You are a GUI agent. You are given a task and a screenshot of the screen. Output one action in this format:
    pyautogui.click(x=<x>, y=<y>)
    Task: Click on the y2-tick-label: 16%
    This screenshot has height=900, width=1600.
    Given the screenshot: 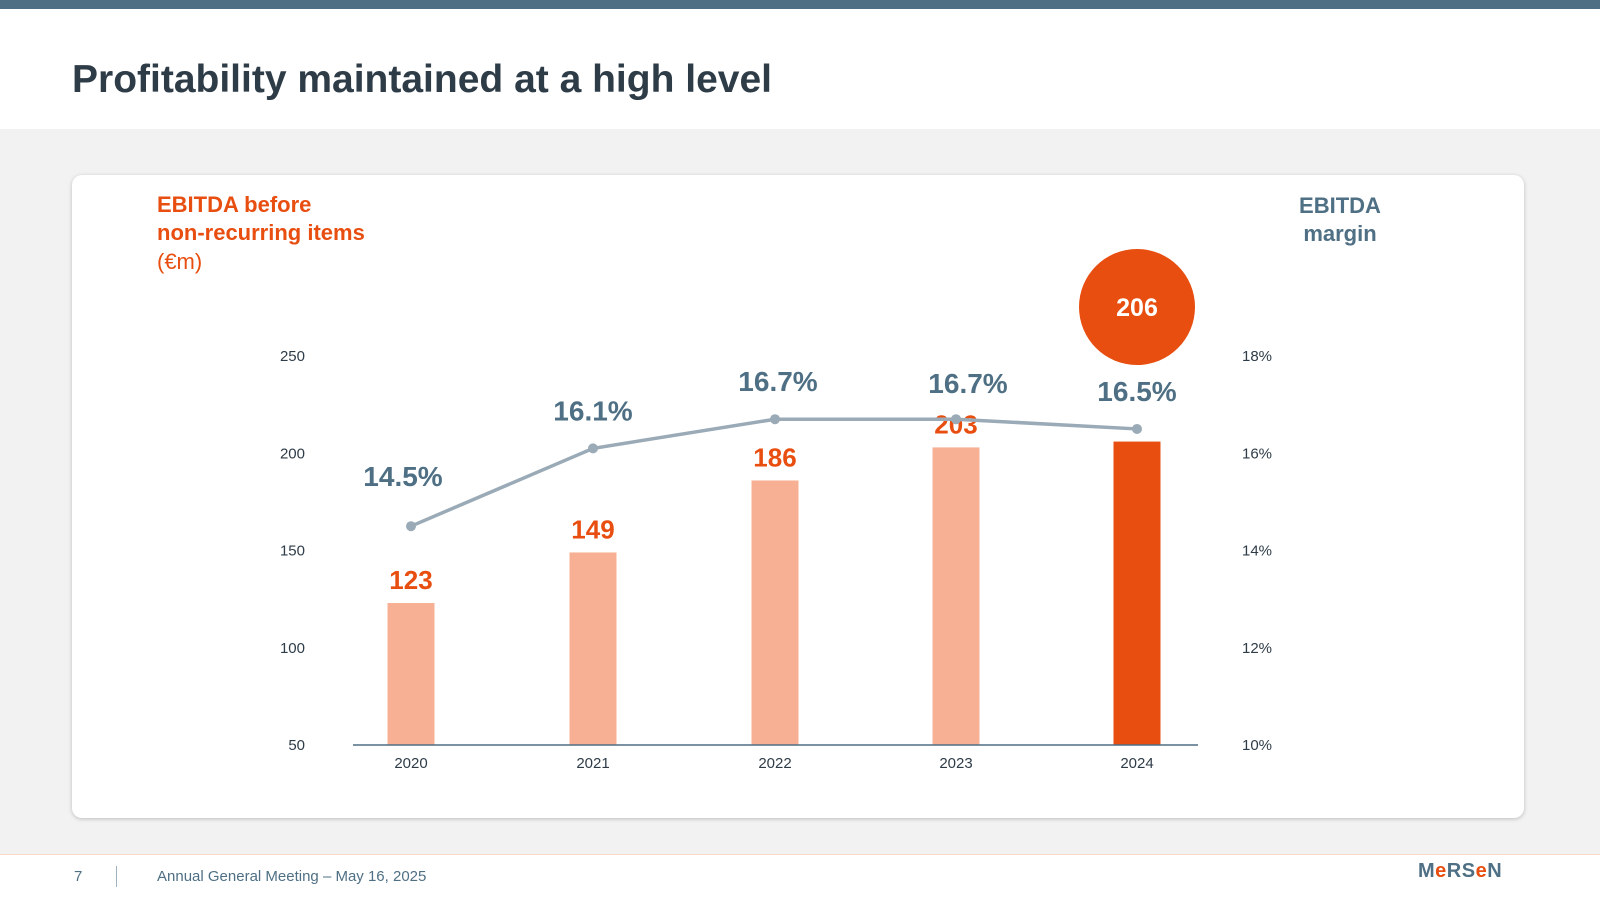 What is the action you would take?
    pyautogui.click(x=1257, y=453)
    